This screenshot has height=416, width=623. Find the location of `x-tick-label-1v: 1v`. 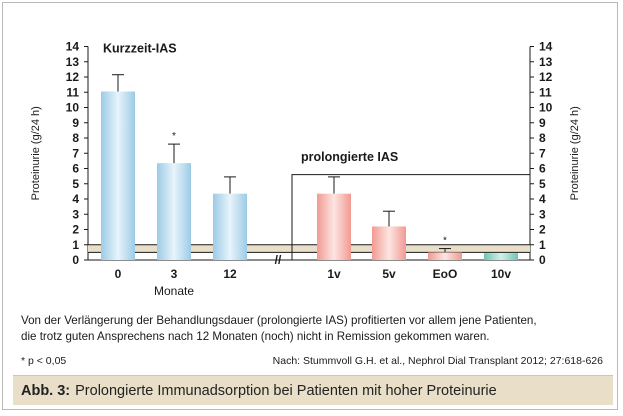

x-tick-label-1v: 1v is located at coordinates (334, 274).